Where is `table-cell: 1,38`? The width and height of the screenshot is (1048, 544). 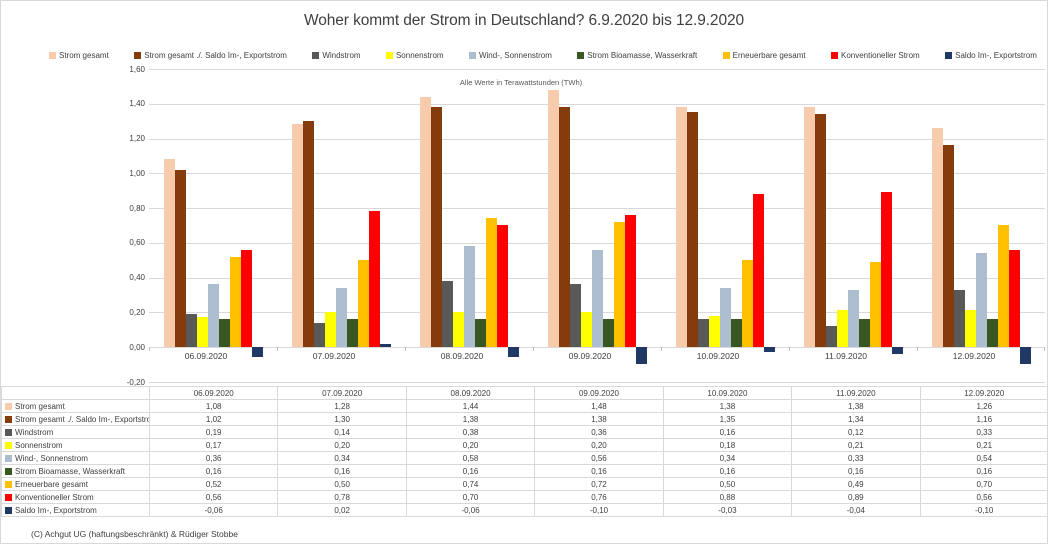
table-cell: 1,38 is located at coordinates (856, 406).